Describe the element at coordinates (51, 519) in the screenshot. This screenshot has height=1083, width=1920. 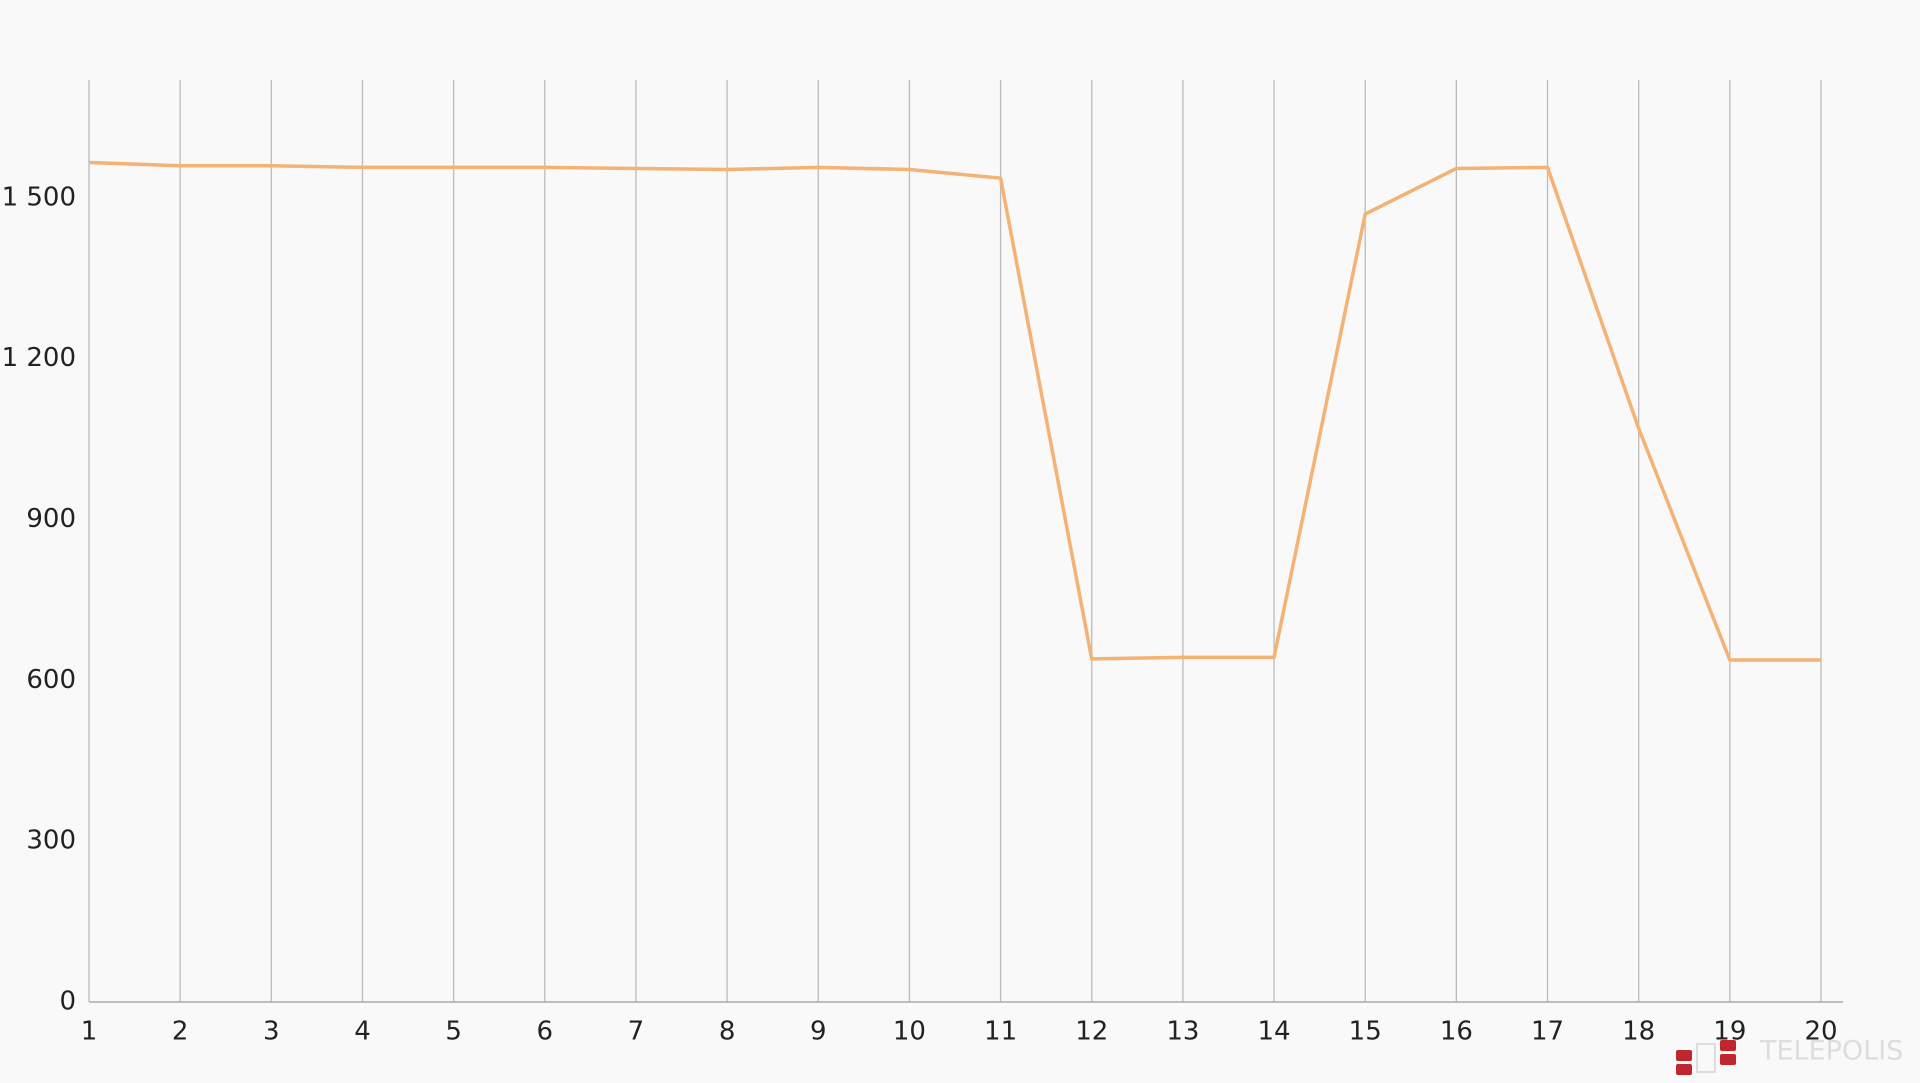
I see `y-tick-label: 900` at that location.